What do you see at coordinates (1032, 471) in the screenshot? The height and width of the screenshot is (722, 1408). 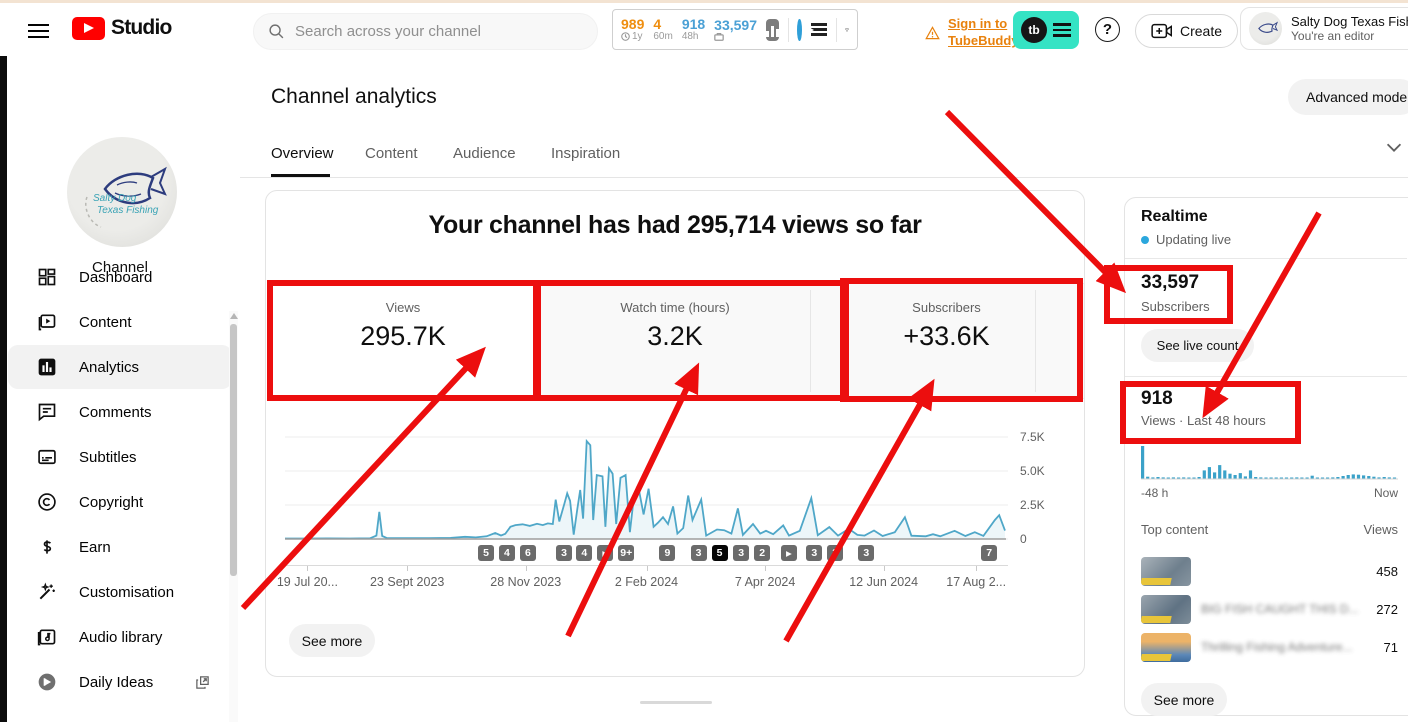 I see `y-tick-label: 5.0K` at bounding box center [1032, 471].